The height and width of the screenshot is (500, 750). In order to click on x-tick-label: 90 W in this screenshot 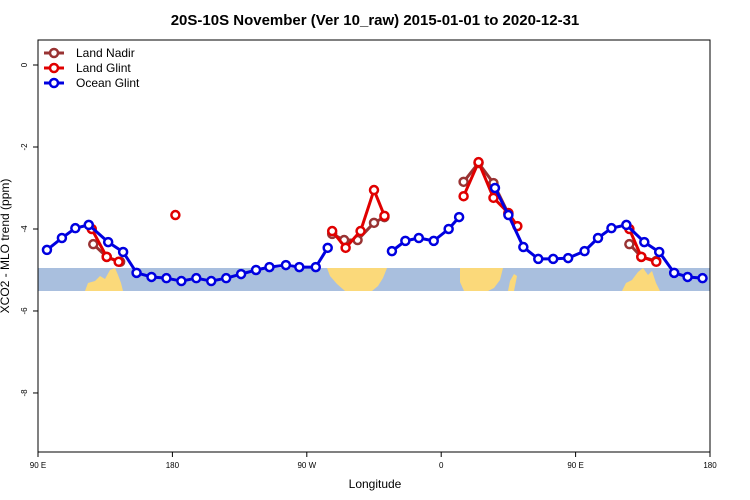, I will do `click(306, 465)`.